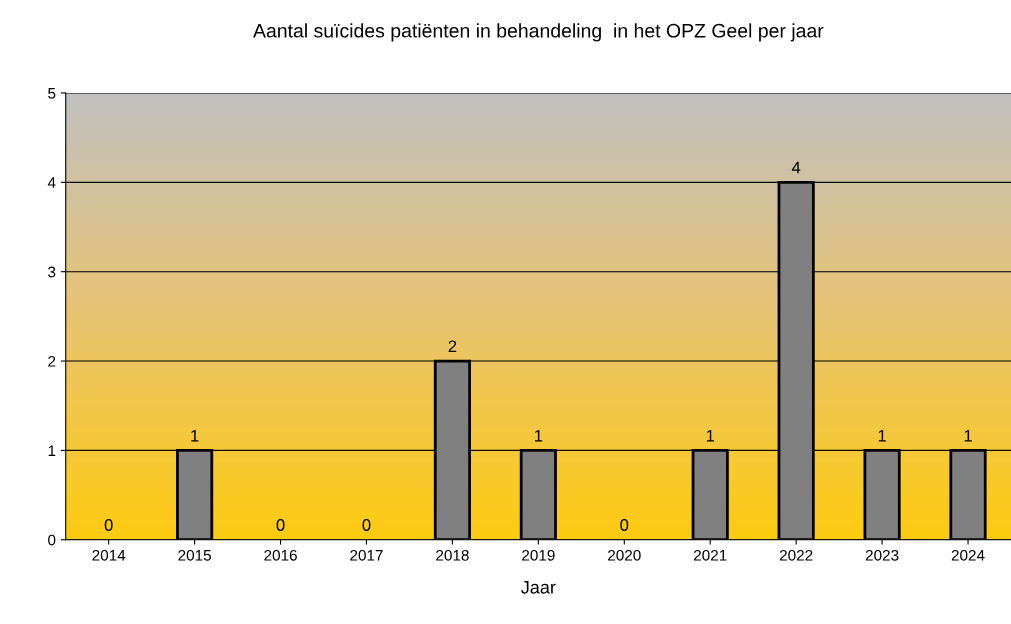 This screenshot has height=624, width=1011. What do you see at coordinates (796, 167) in the screenshot?
I see `data-label: 4` at bounding box center [796, 167].